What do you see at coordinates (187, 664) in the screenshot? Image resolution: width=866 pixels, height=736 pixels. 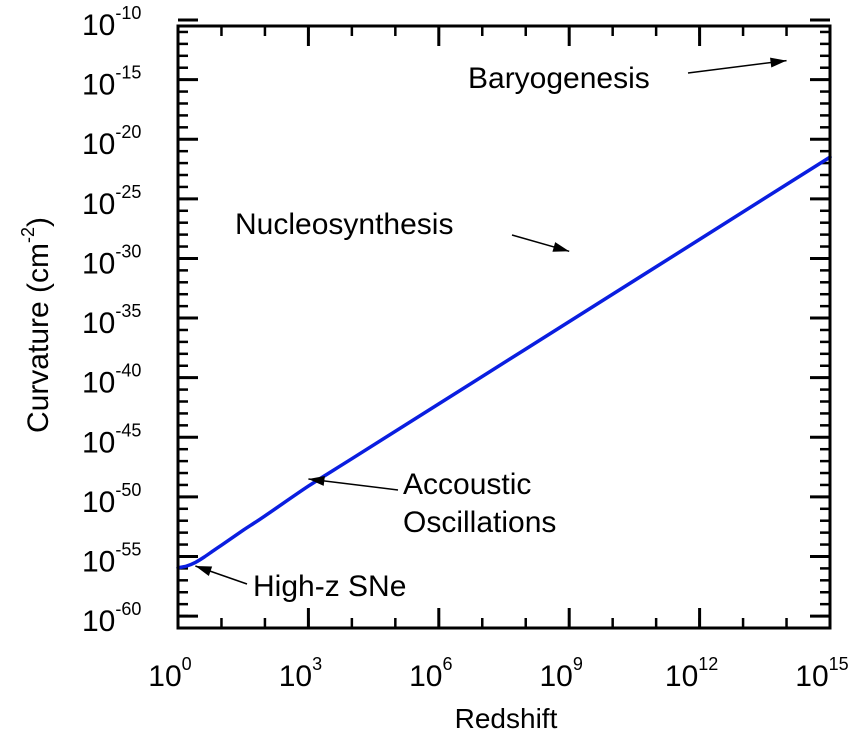 I see `x-tick-exp: 0` at bounding box center [187, 664].